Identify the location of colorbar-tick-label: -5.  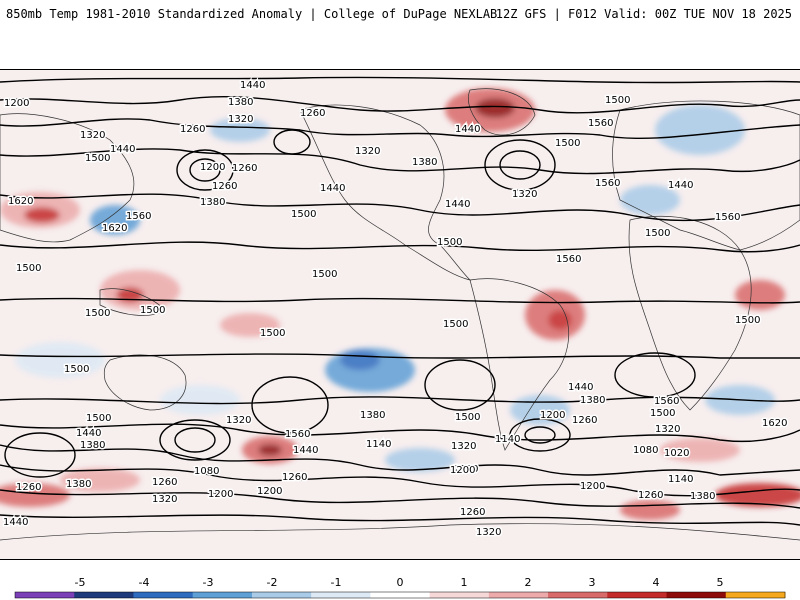
(80, 582).